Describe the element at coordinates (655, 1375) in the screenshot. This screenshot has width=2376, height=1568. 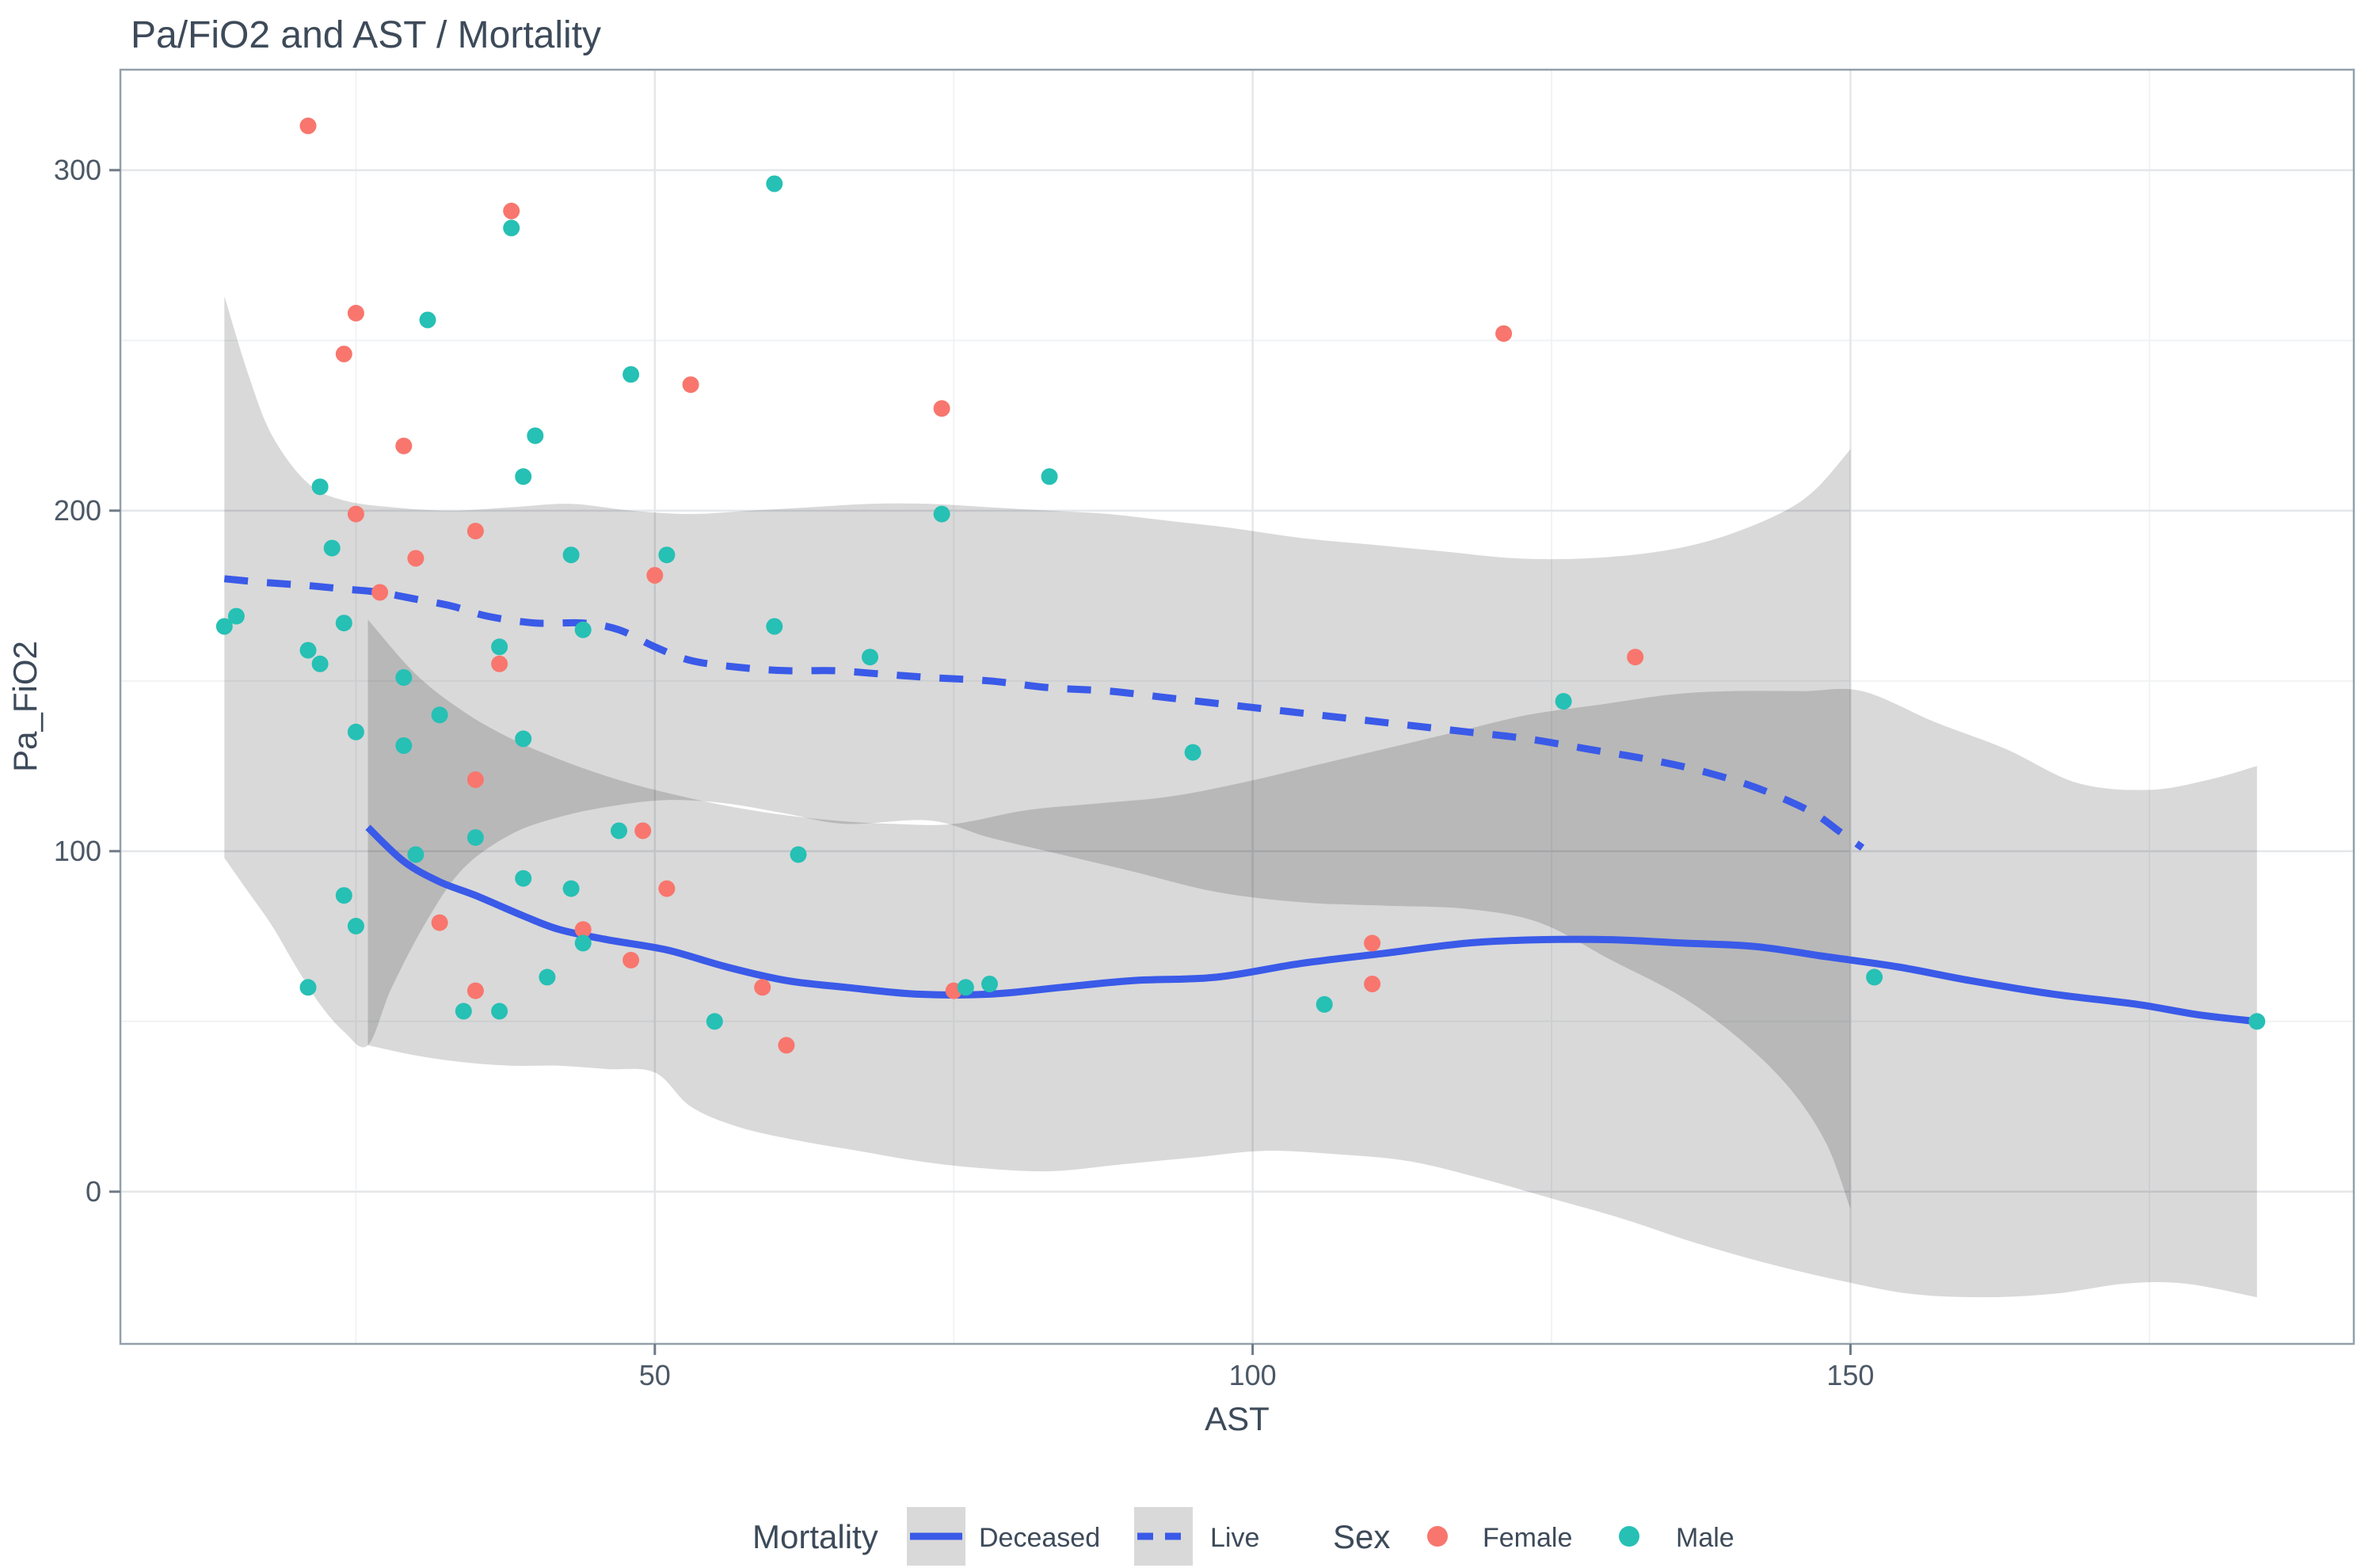
I see `x-tick-label: 50` at that location.